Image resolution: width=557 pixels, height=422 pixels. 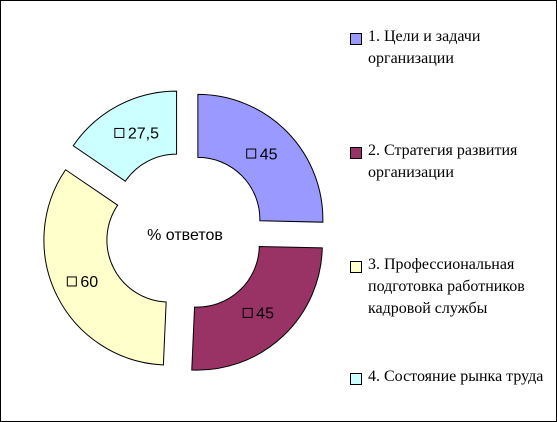 What do you see at coordinates (89, 282) in the screenshot?
I see `value-label: 60` at bounding box center [89, 282].